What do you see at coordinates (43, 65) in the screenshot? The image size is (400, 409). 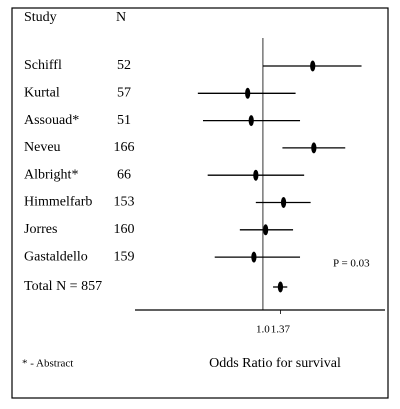 I see `study-label: Schiffl` at bounding box center [43, 65].